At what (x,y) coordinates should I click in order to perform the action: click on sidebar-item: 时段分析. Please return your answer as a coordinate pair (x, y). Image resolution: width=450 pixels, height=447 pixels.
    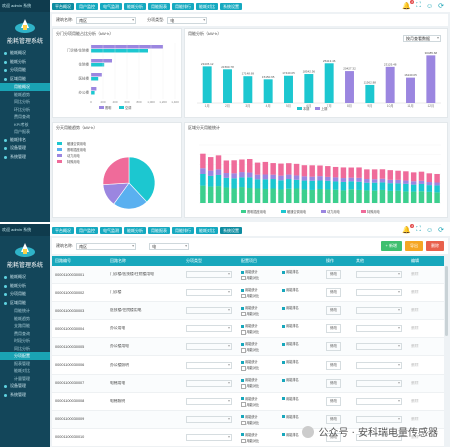
    Looking at the image, I should click on (25, 341).